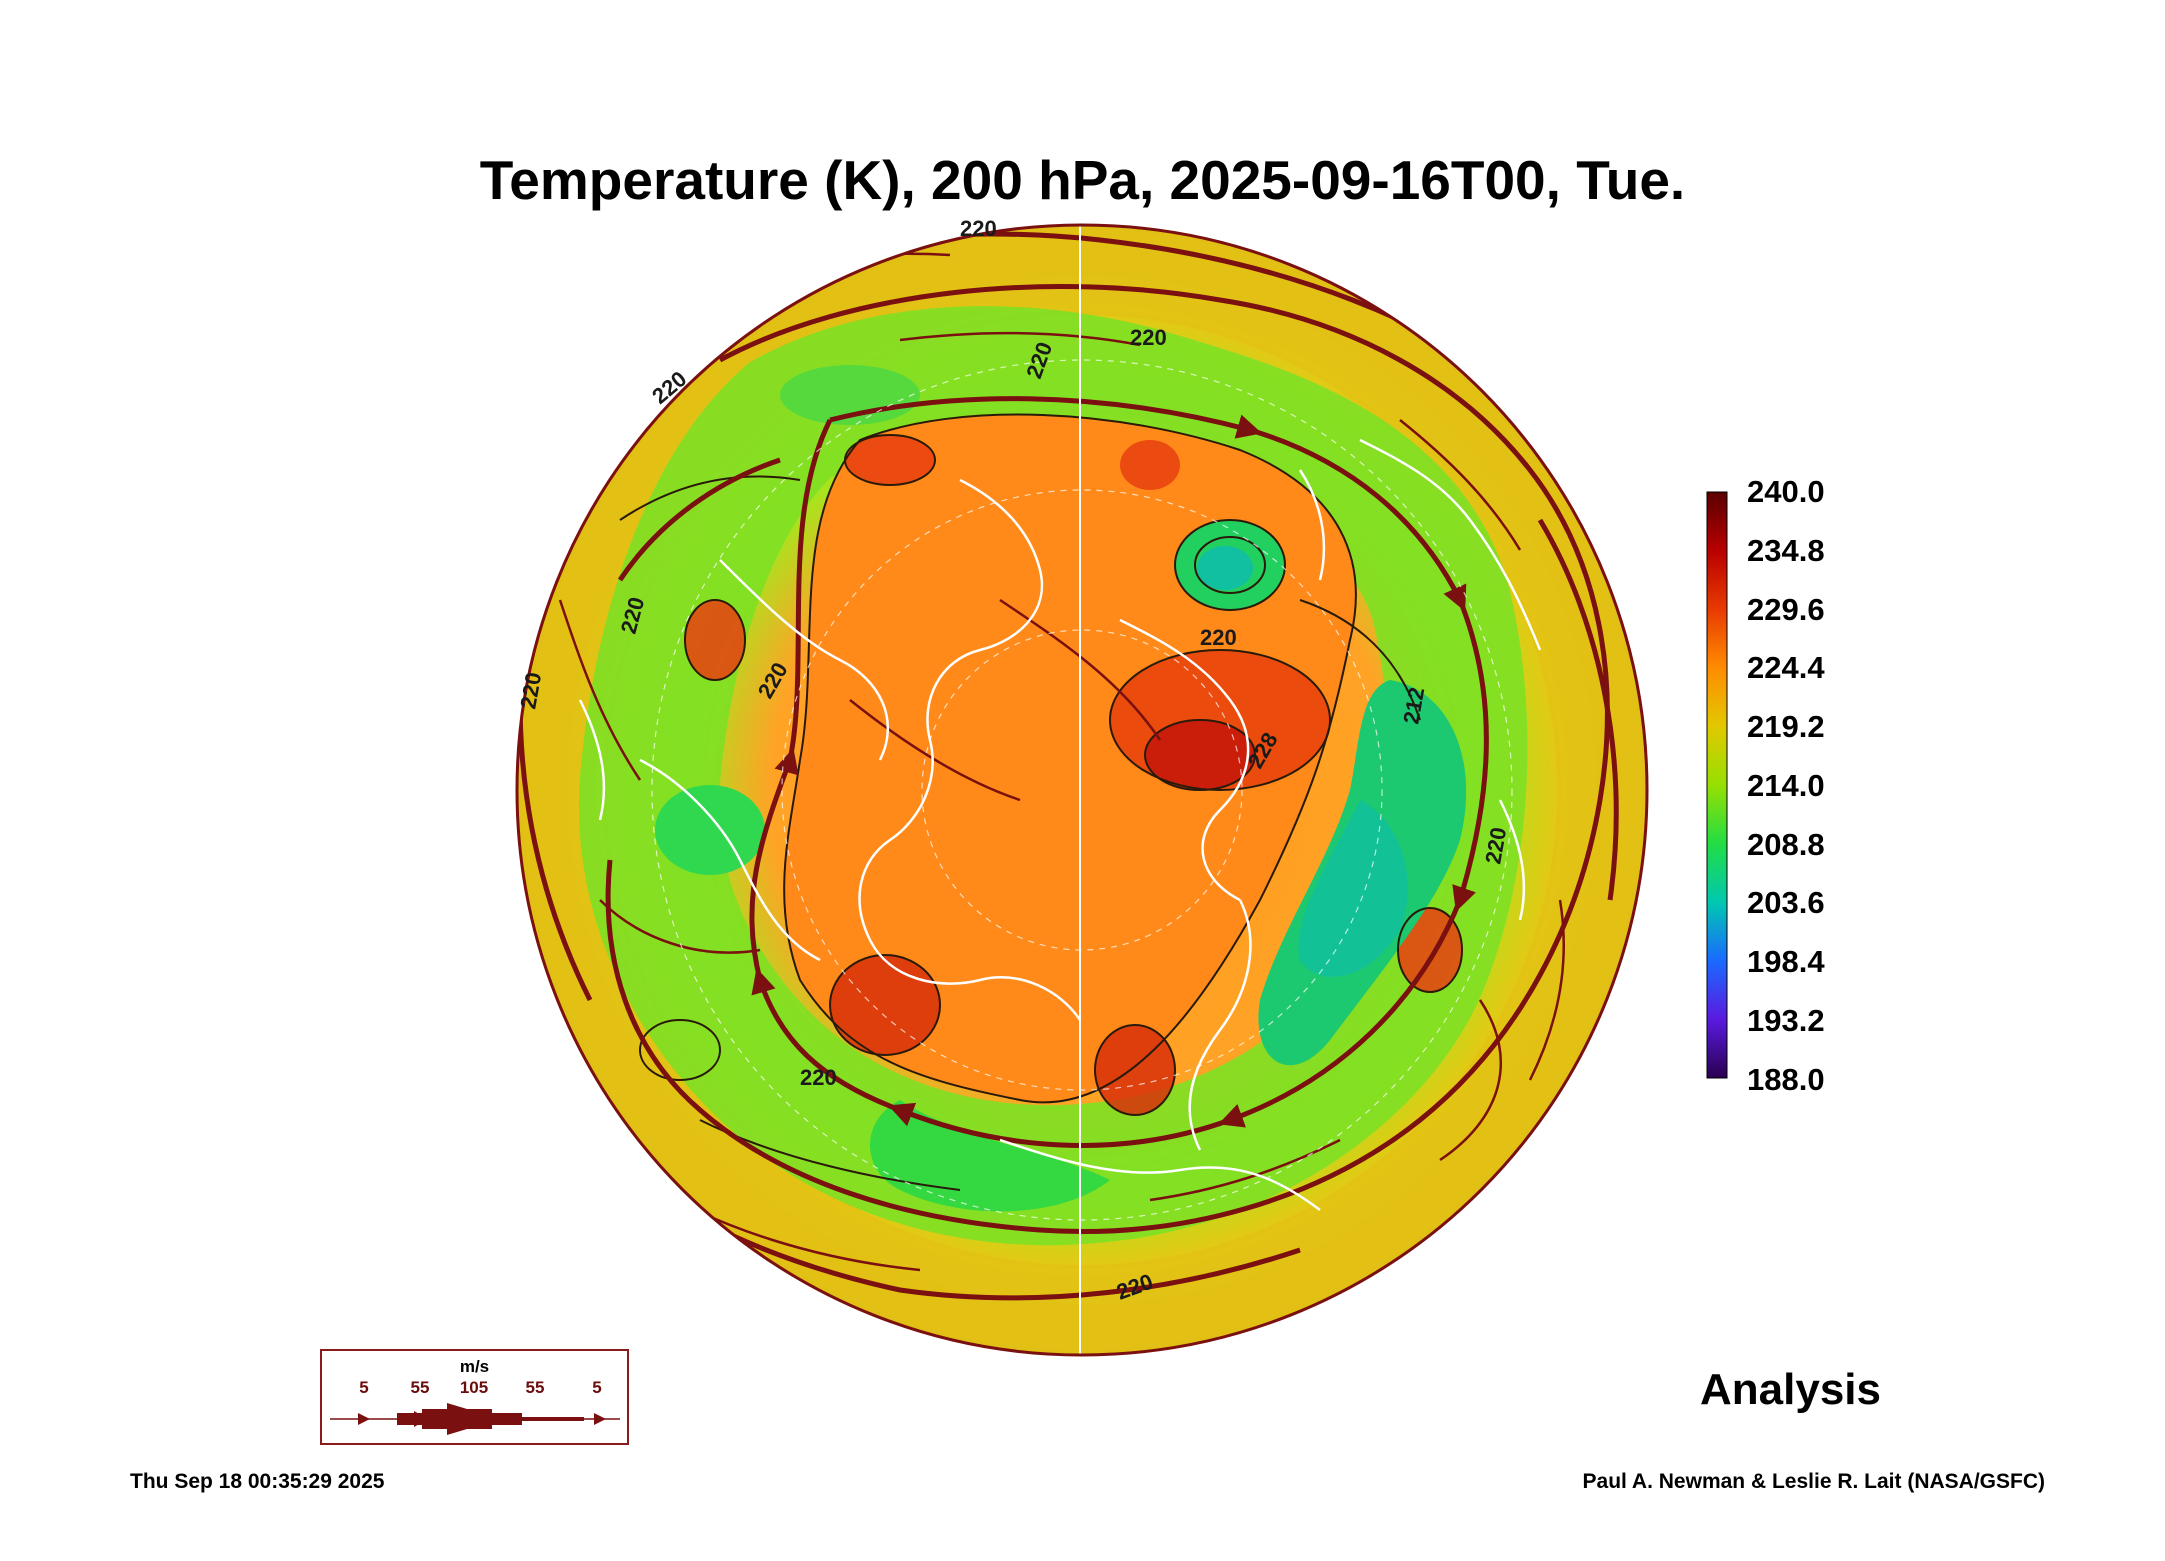 This screenshot has height=1561, width=2165. What do you see at coordinates (1786, 785) in the screenshot?
I see `colorbar-label: 214.0` at bounding box center [1786, 785].